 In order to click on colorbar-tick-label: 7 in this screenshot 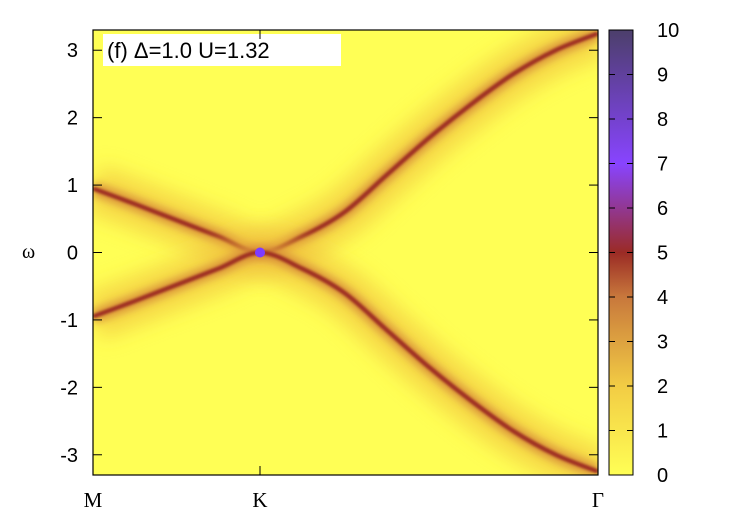, I will do `click(662, 165)`.